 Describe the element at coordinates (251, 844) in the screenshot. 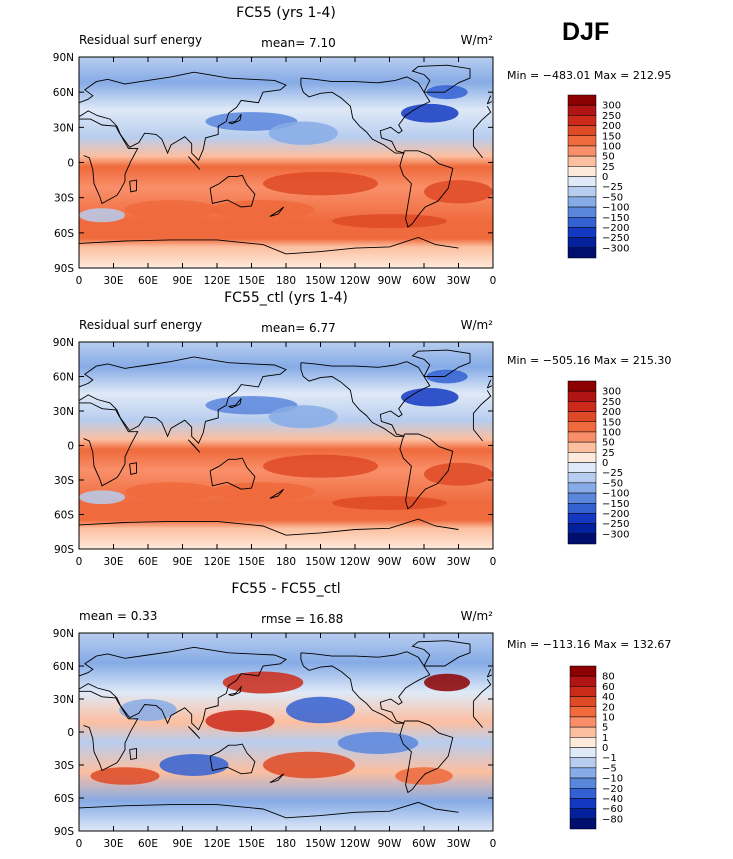

I see `x-tick-label: 150E` at that location.